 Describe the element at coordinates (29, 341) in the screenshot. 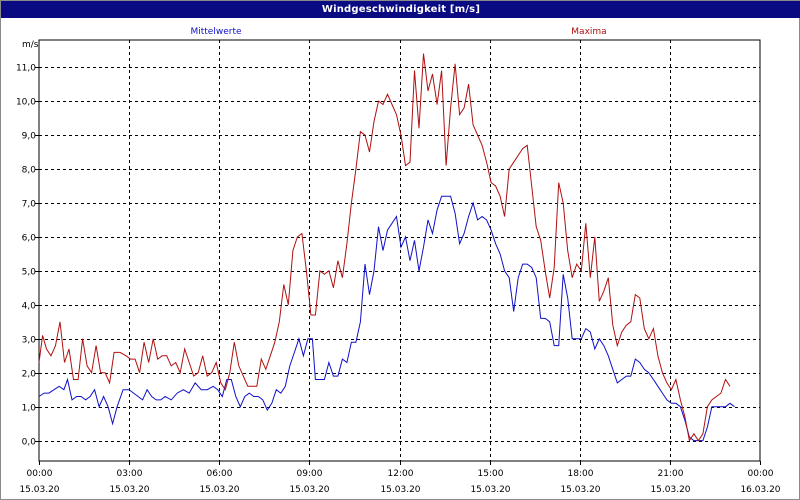

I see `y-tick-label: 3,0` at that location.